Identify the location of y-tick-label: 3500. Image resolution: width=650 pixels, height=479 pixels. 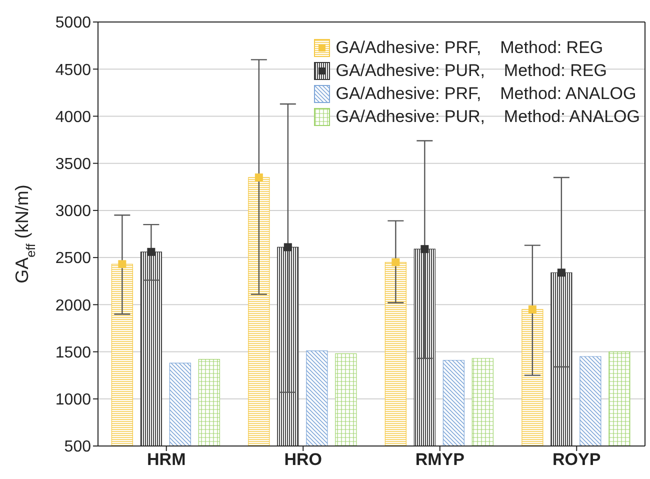
(73, 165).